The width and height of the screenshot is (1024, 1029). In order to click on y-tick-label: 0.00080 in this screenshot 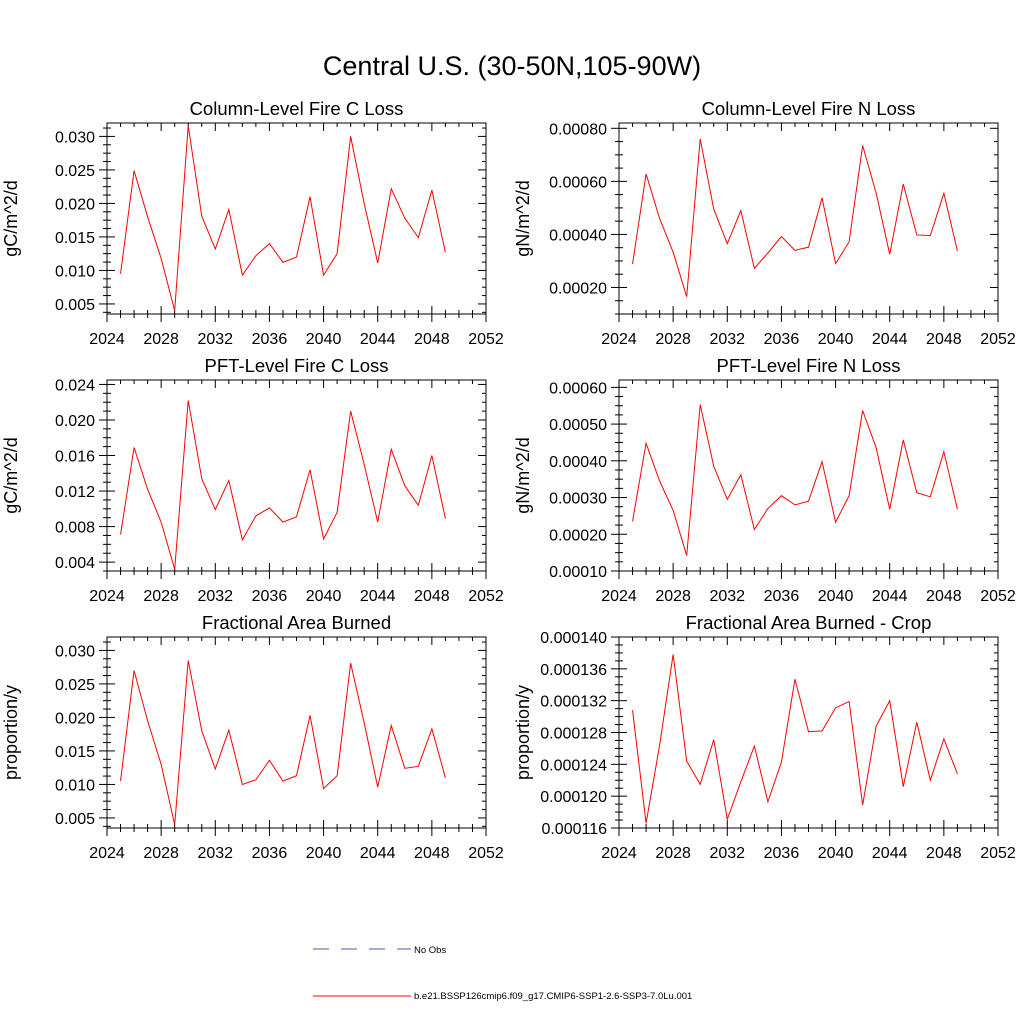, I will do `click(578, 129)`.